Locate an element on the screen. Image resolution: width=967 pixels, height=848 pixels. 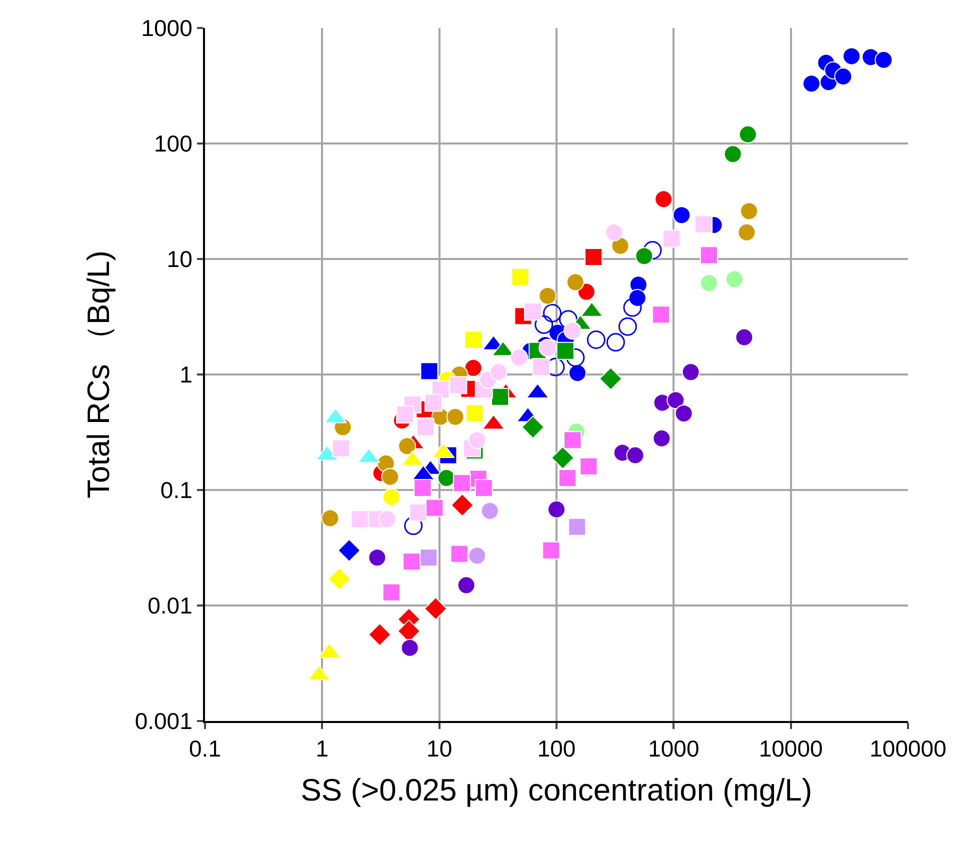
y-tick-label: 10 is located at coordinates (179, 259).